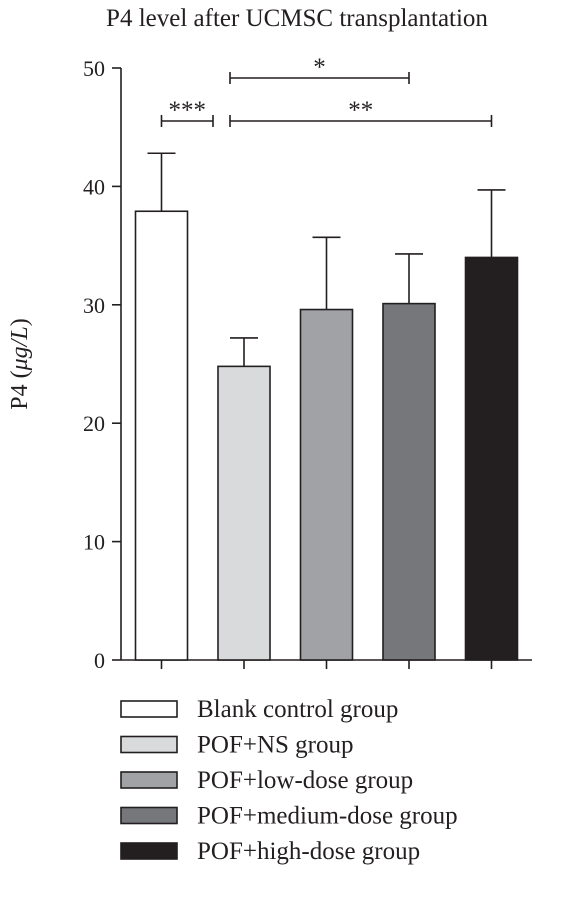 This screenshot has width=578, height=902. I want to click on legend-label: POF+low-dose group, so click(305, 780).